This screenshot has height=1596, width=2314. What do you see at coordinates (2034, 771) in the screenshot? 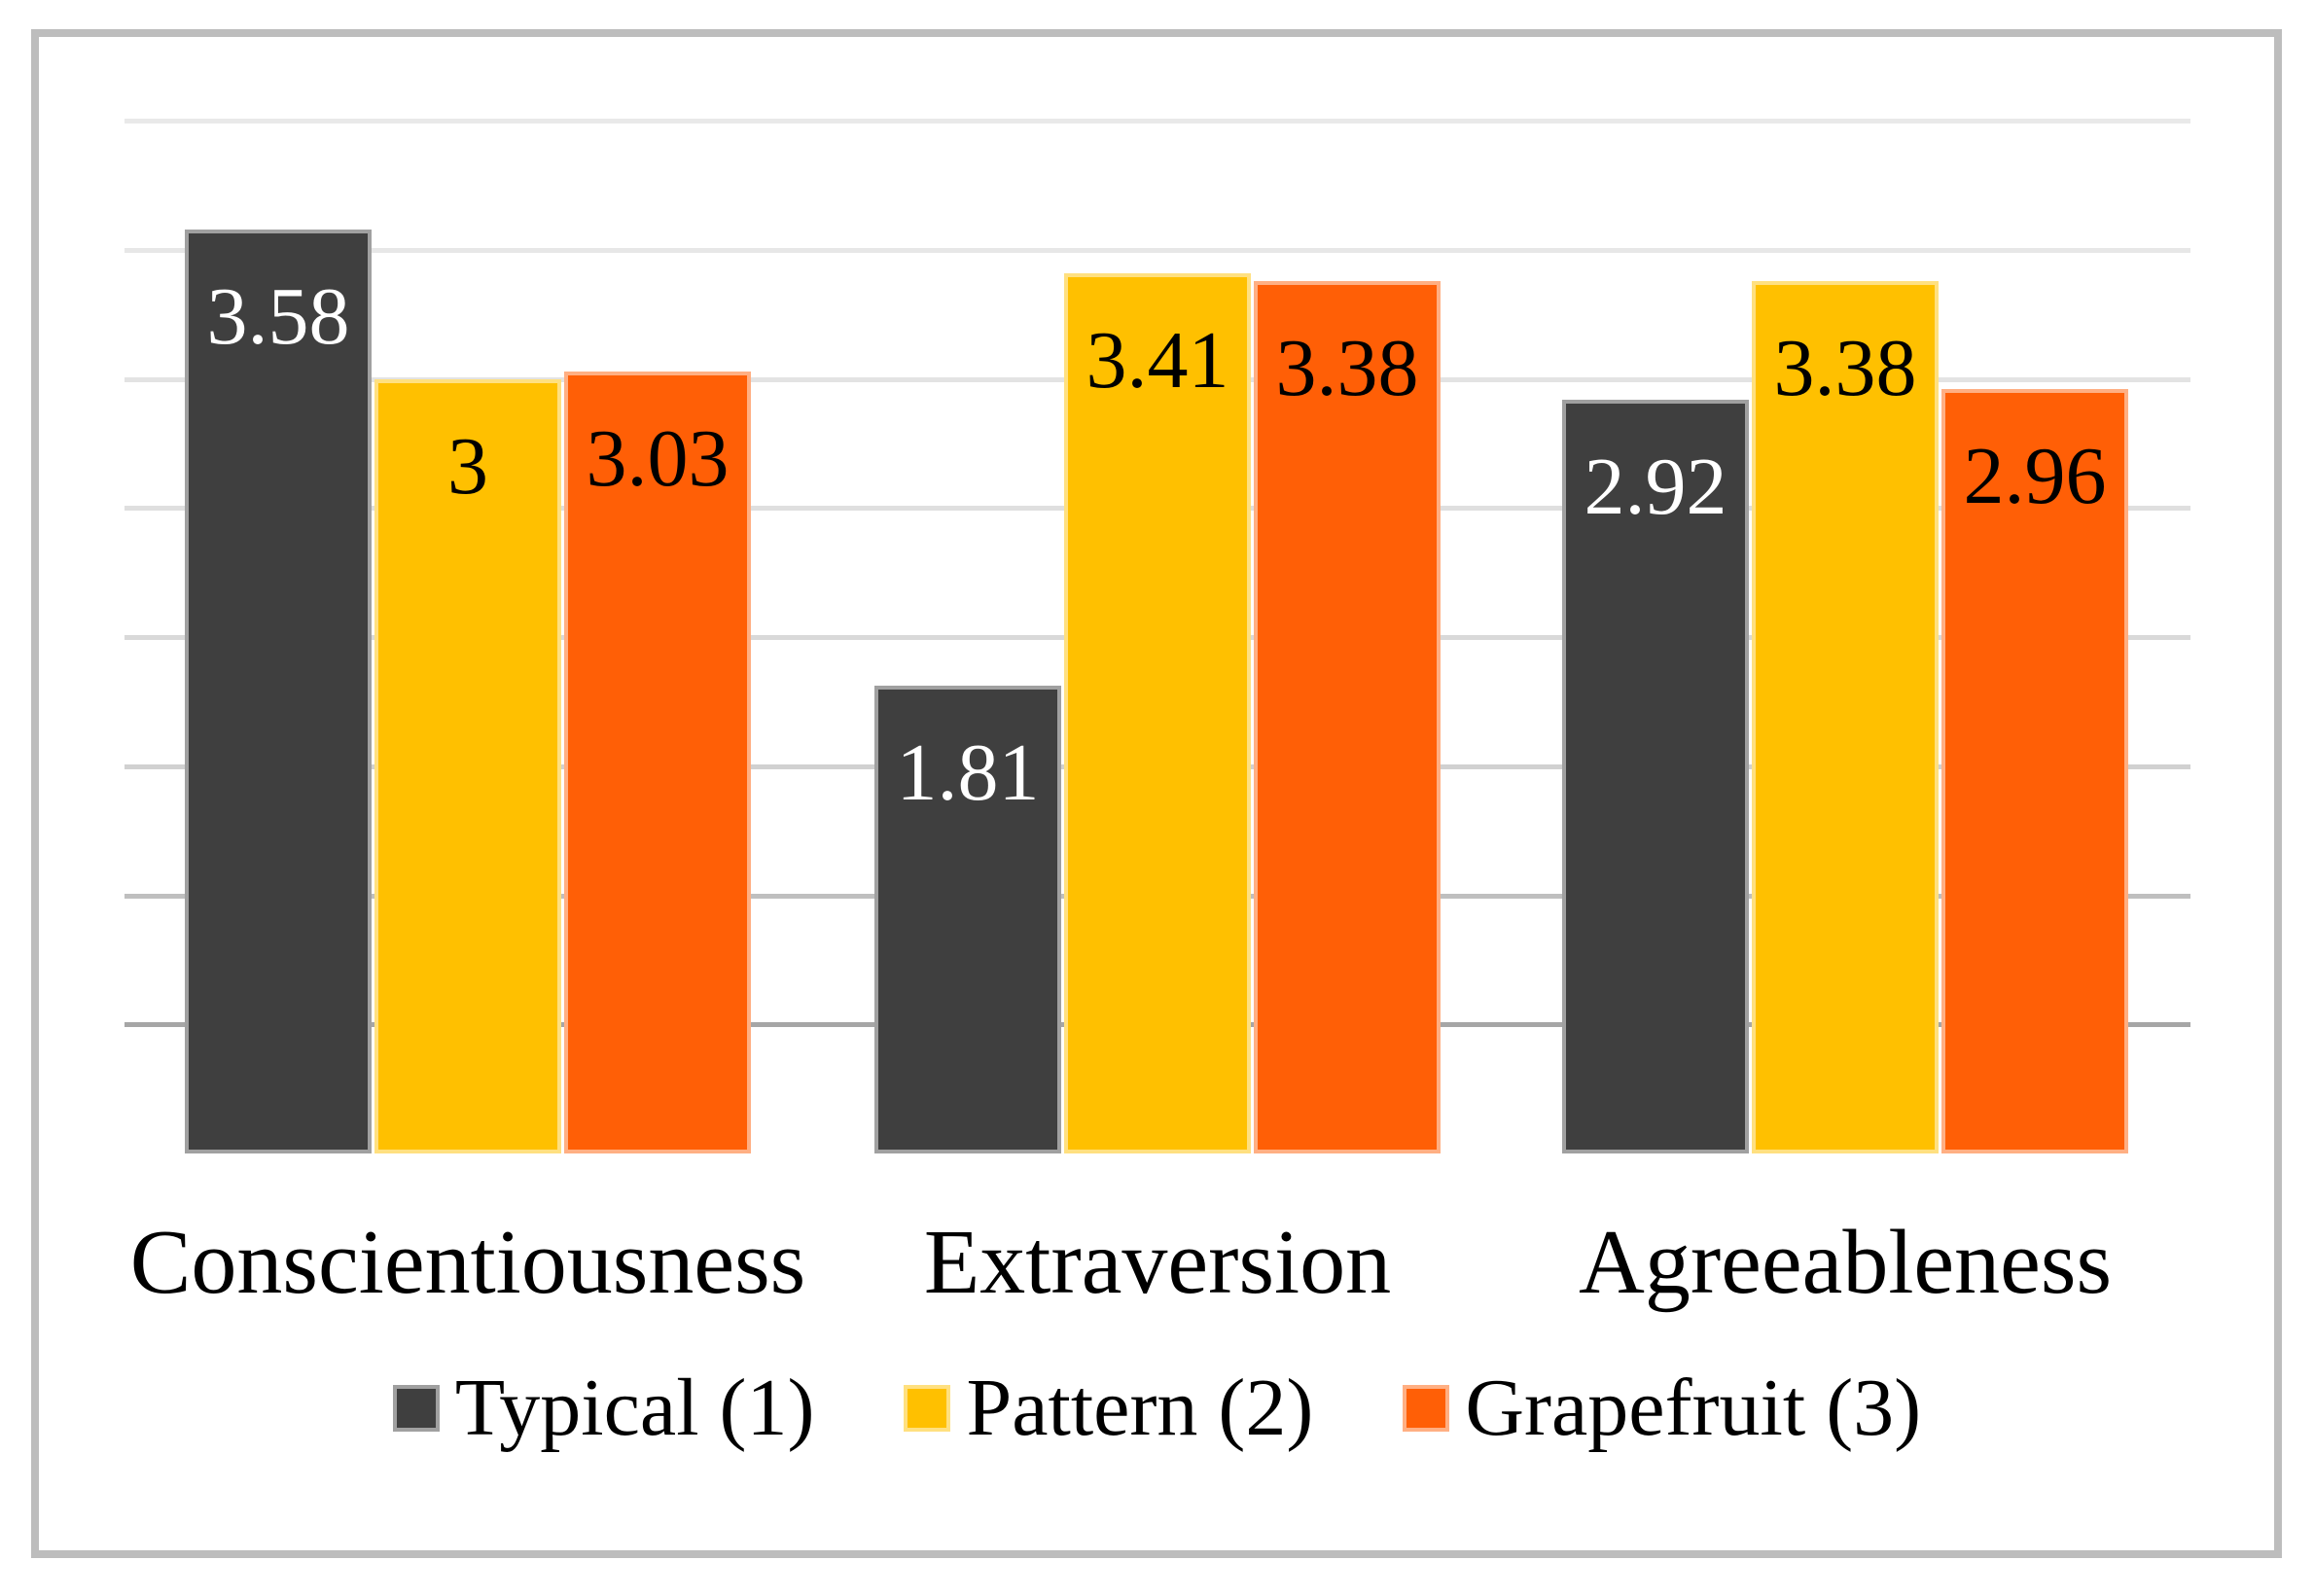
I see `bar-series3-agreeableness: 2.96` at bounding box center [2034, 771].